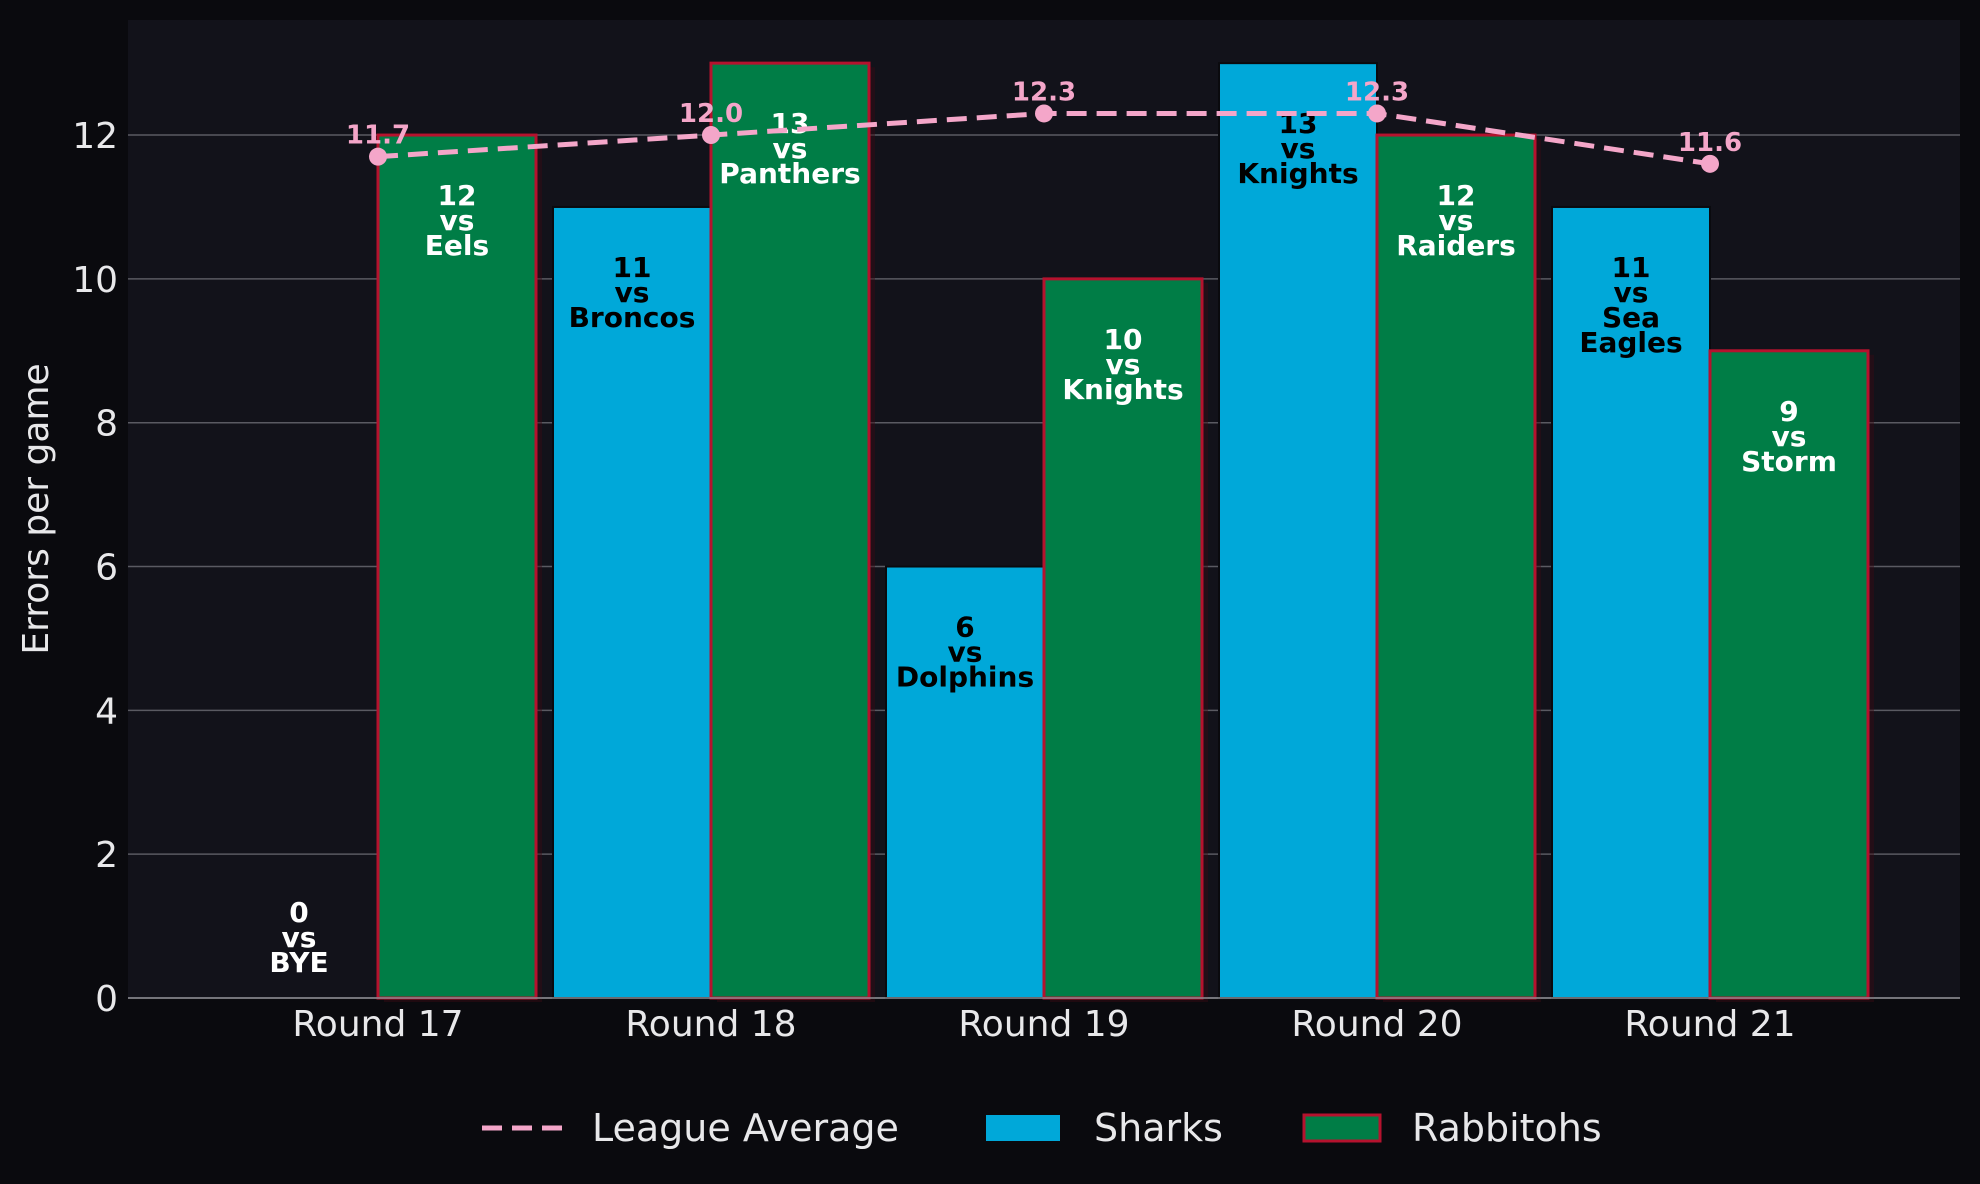 This screenshot has width=1980, height=1184. I want to click on rabbitohs-bar-label-1: 12, so click(457, 195).